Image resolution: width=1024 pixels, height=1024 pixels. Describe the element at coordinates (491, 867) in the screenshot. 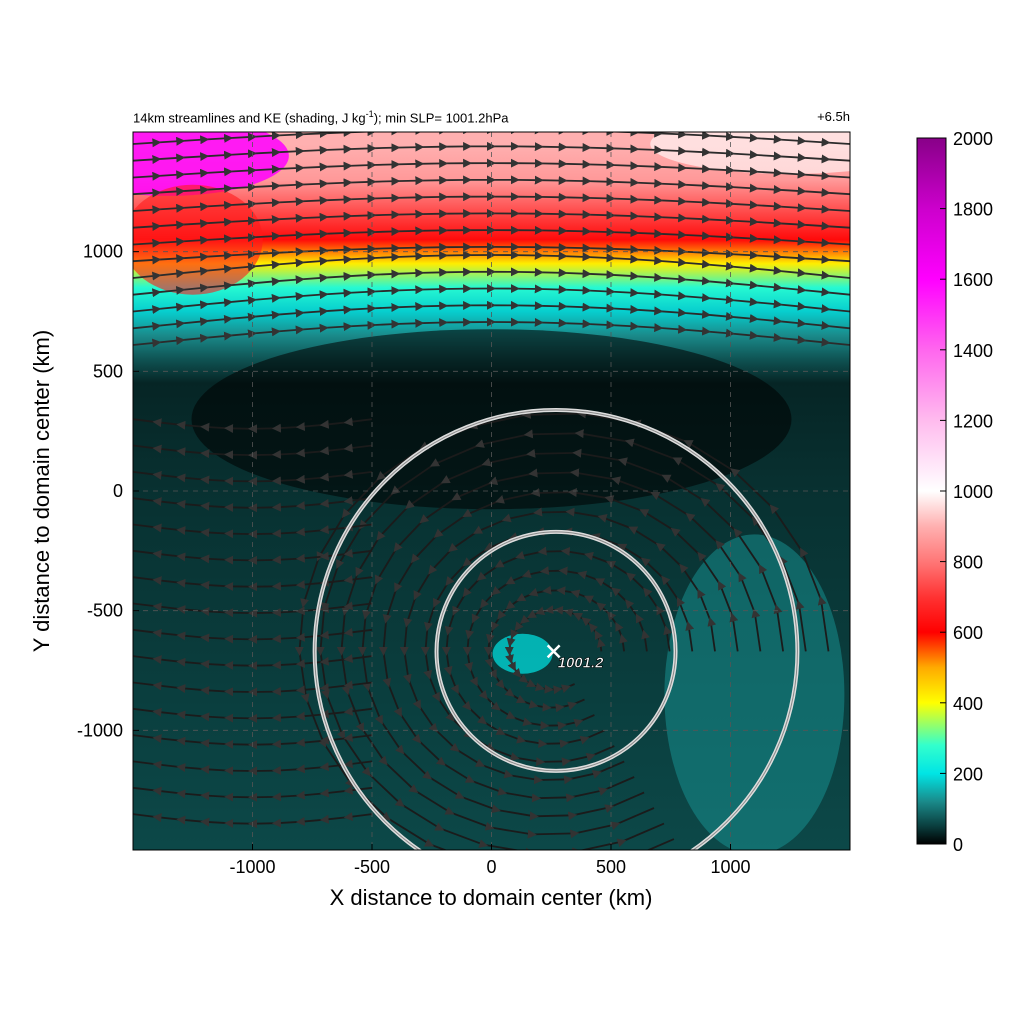

I see `x-tick-label: 0` at that location.